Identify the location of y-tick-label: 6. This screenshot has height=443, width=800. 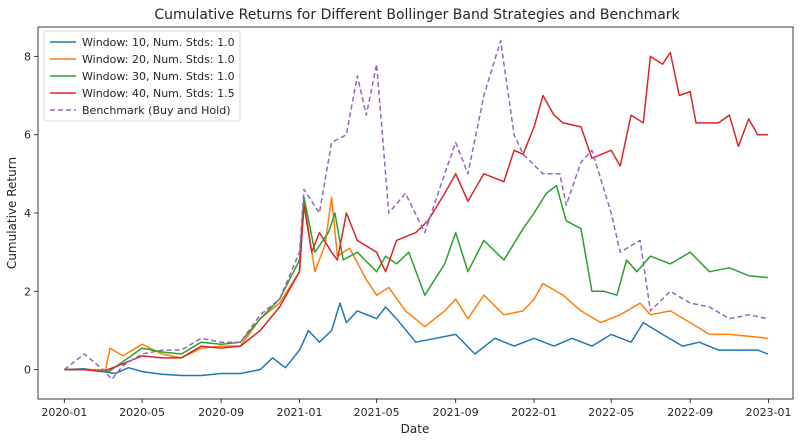
(27, 135).